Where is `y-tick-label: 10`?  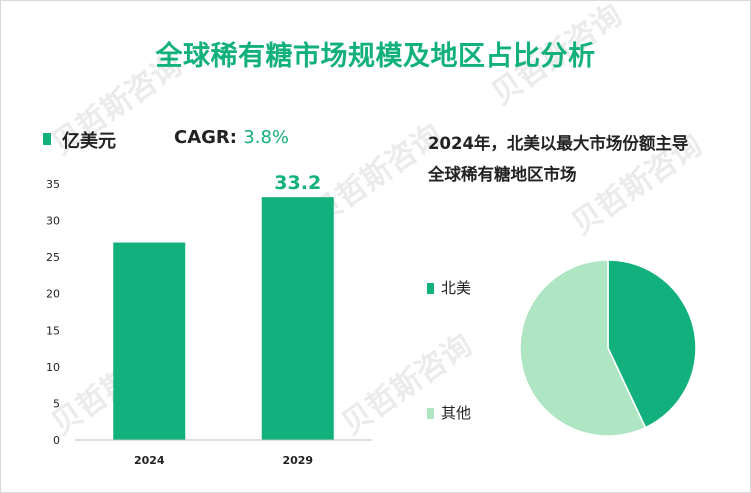
y-tick-label: 10 is located at coordinates (53, 367).